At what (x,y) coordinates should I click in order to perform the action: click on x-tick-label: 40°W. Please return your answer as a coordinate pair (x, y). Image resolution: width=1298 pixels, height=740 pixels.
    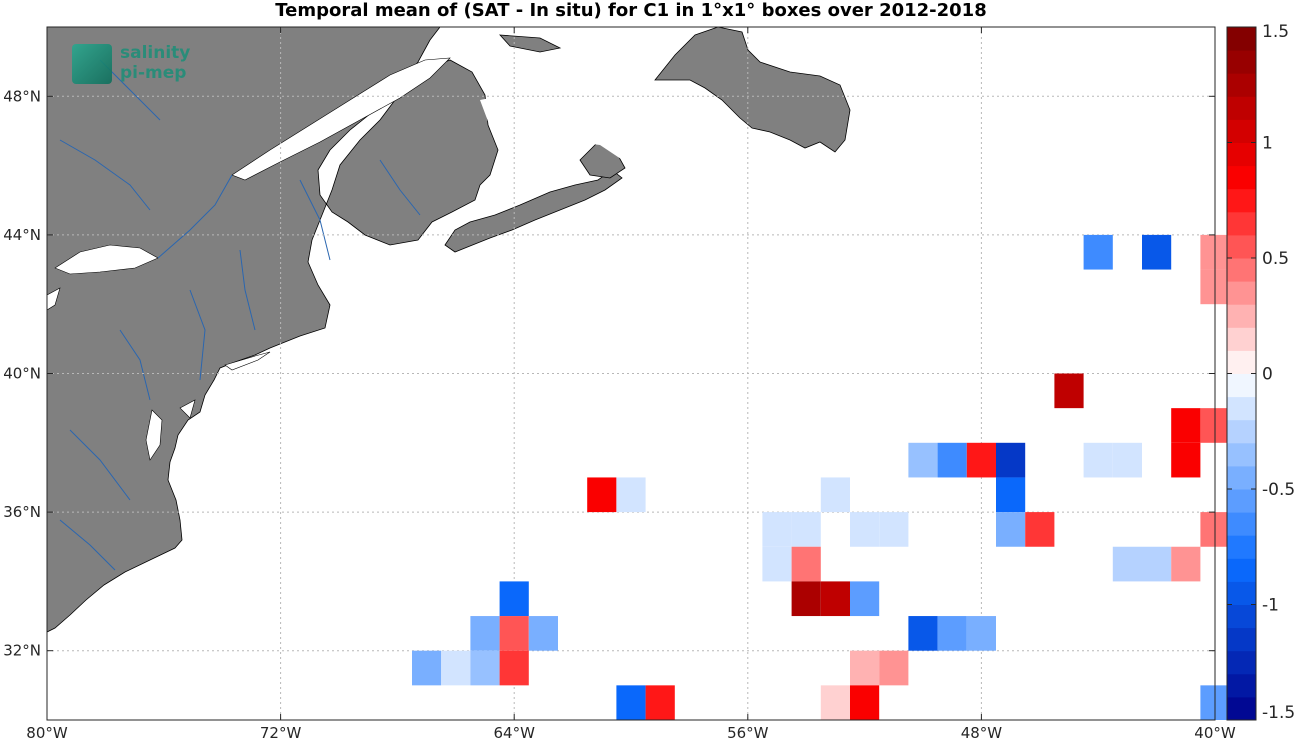
    Looking at the image, I should click on (1215, 732).